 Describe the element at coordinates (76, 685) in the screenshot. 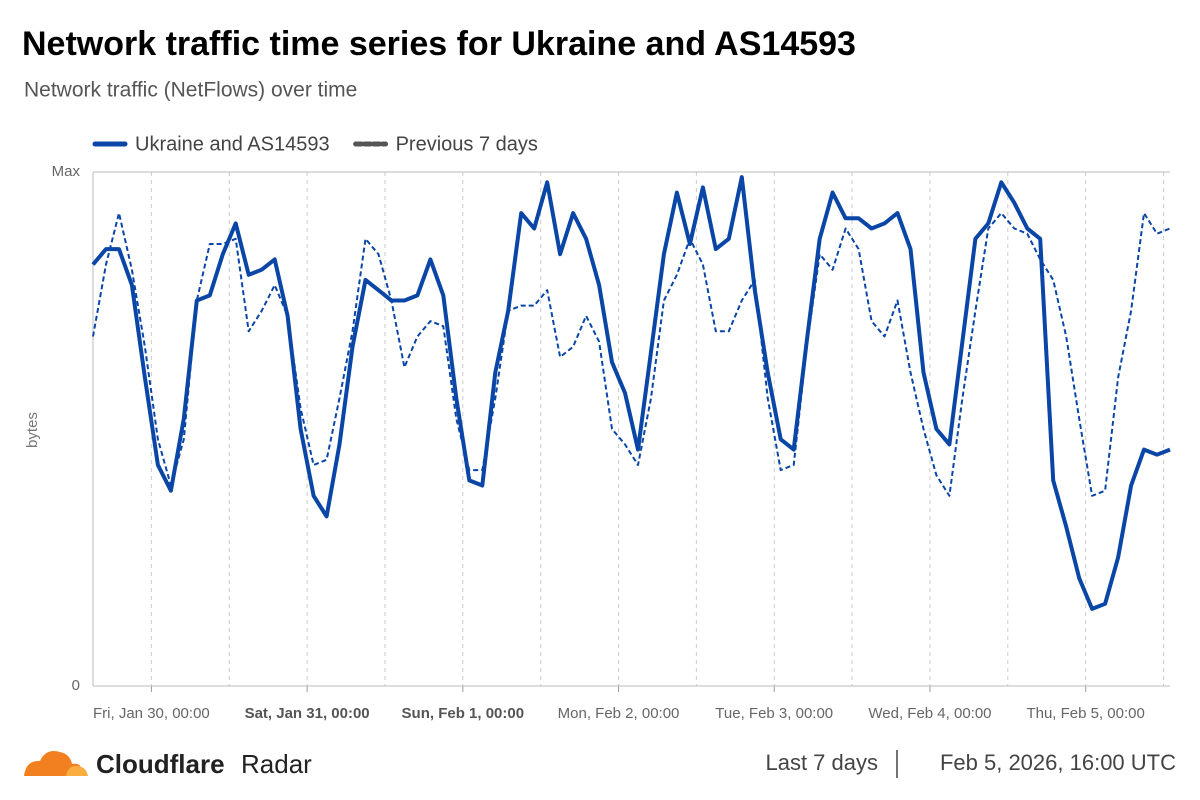

I see `y-tick-label: 0` at that location.